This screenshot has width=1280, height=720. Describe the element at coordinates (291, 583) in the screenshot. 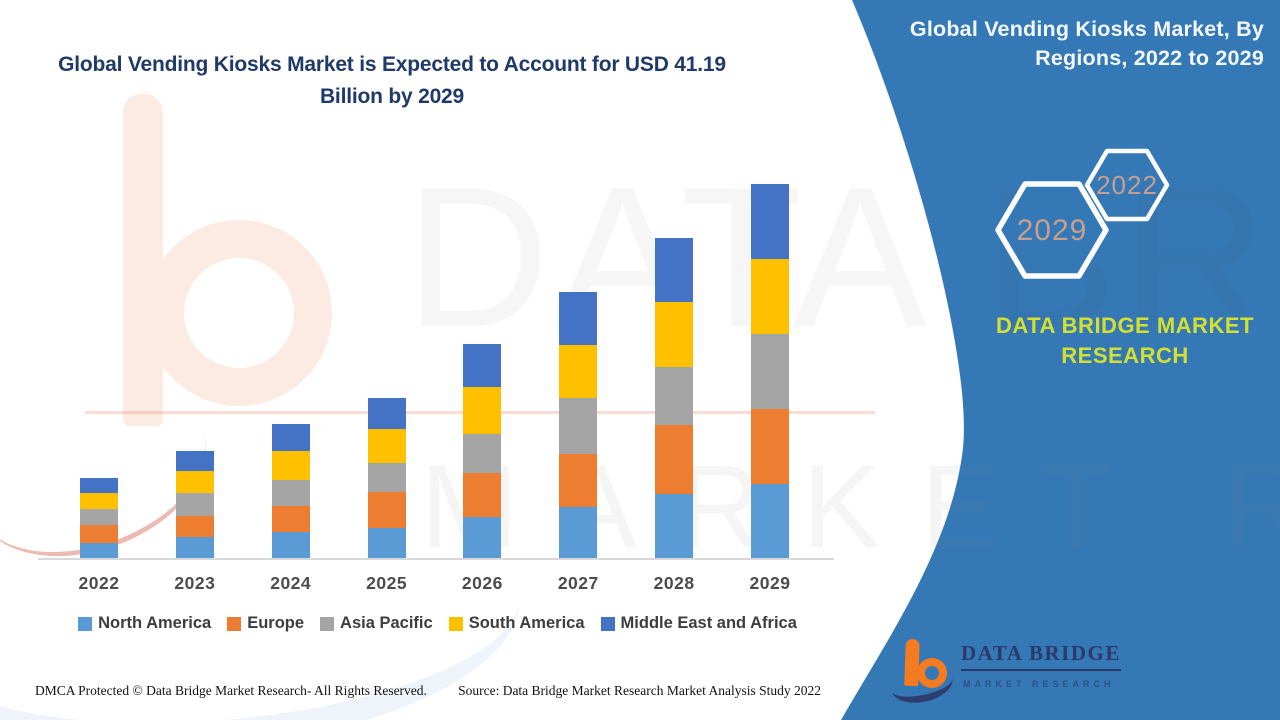

I see `x-axis-label-2024: 2024` at that location.